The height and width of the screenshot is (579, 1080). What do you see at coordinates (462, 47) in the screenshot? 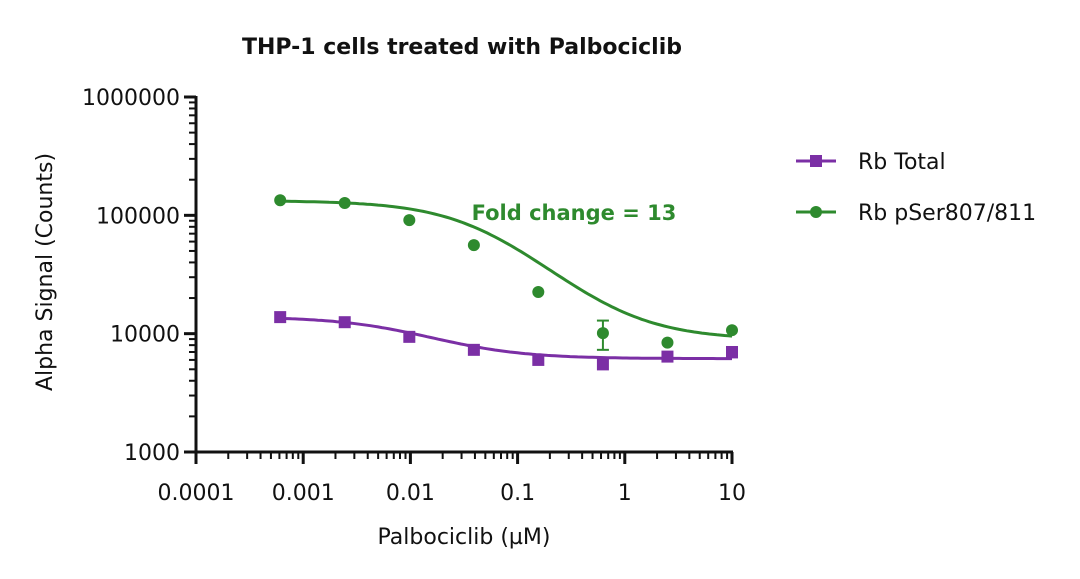
I see `chart-title: THP-1 cells treated with Palbociclib` at bounding box center [462, 47].